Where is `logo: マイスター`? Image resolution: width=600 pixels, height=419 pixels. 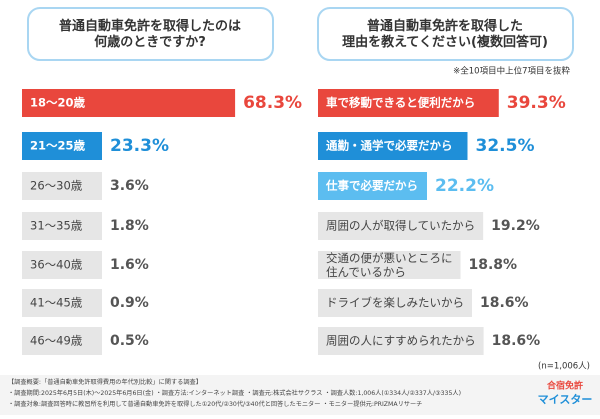
logo: マイスター is located at coordinates (565, 399).